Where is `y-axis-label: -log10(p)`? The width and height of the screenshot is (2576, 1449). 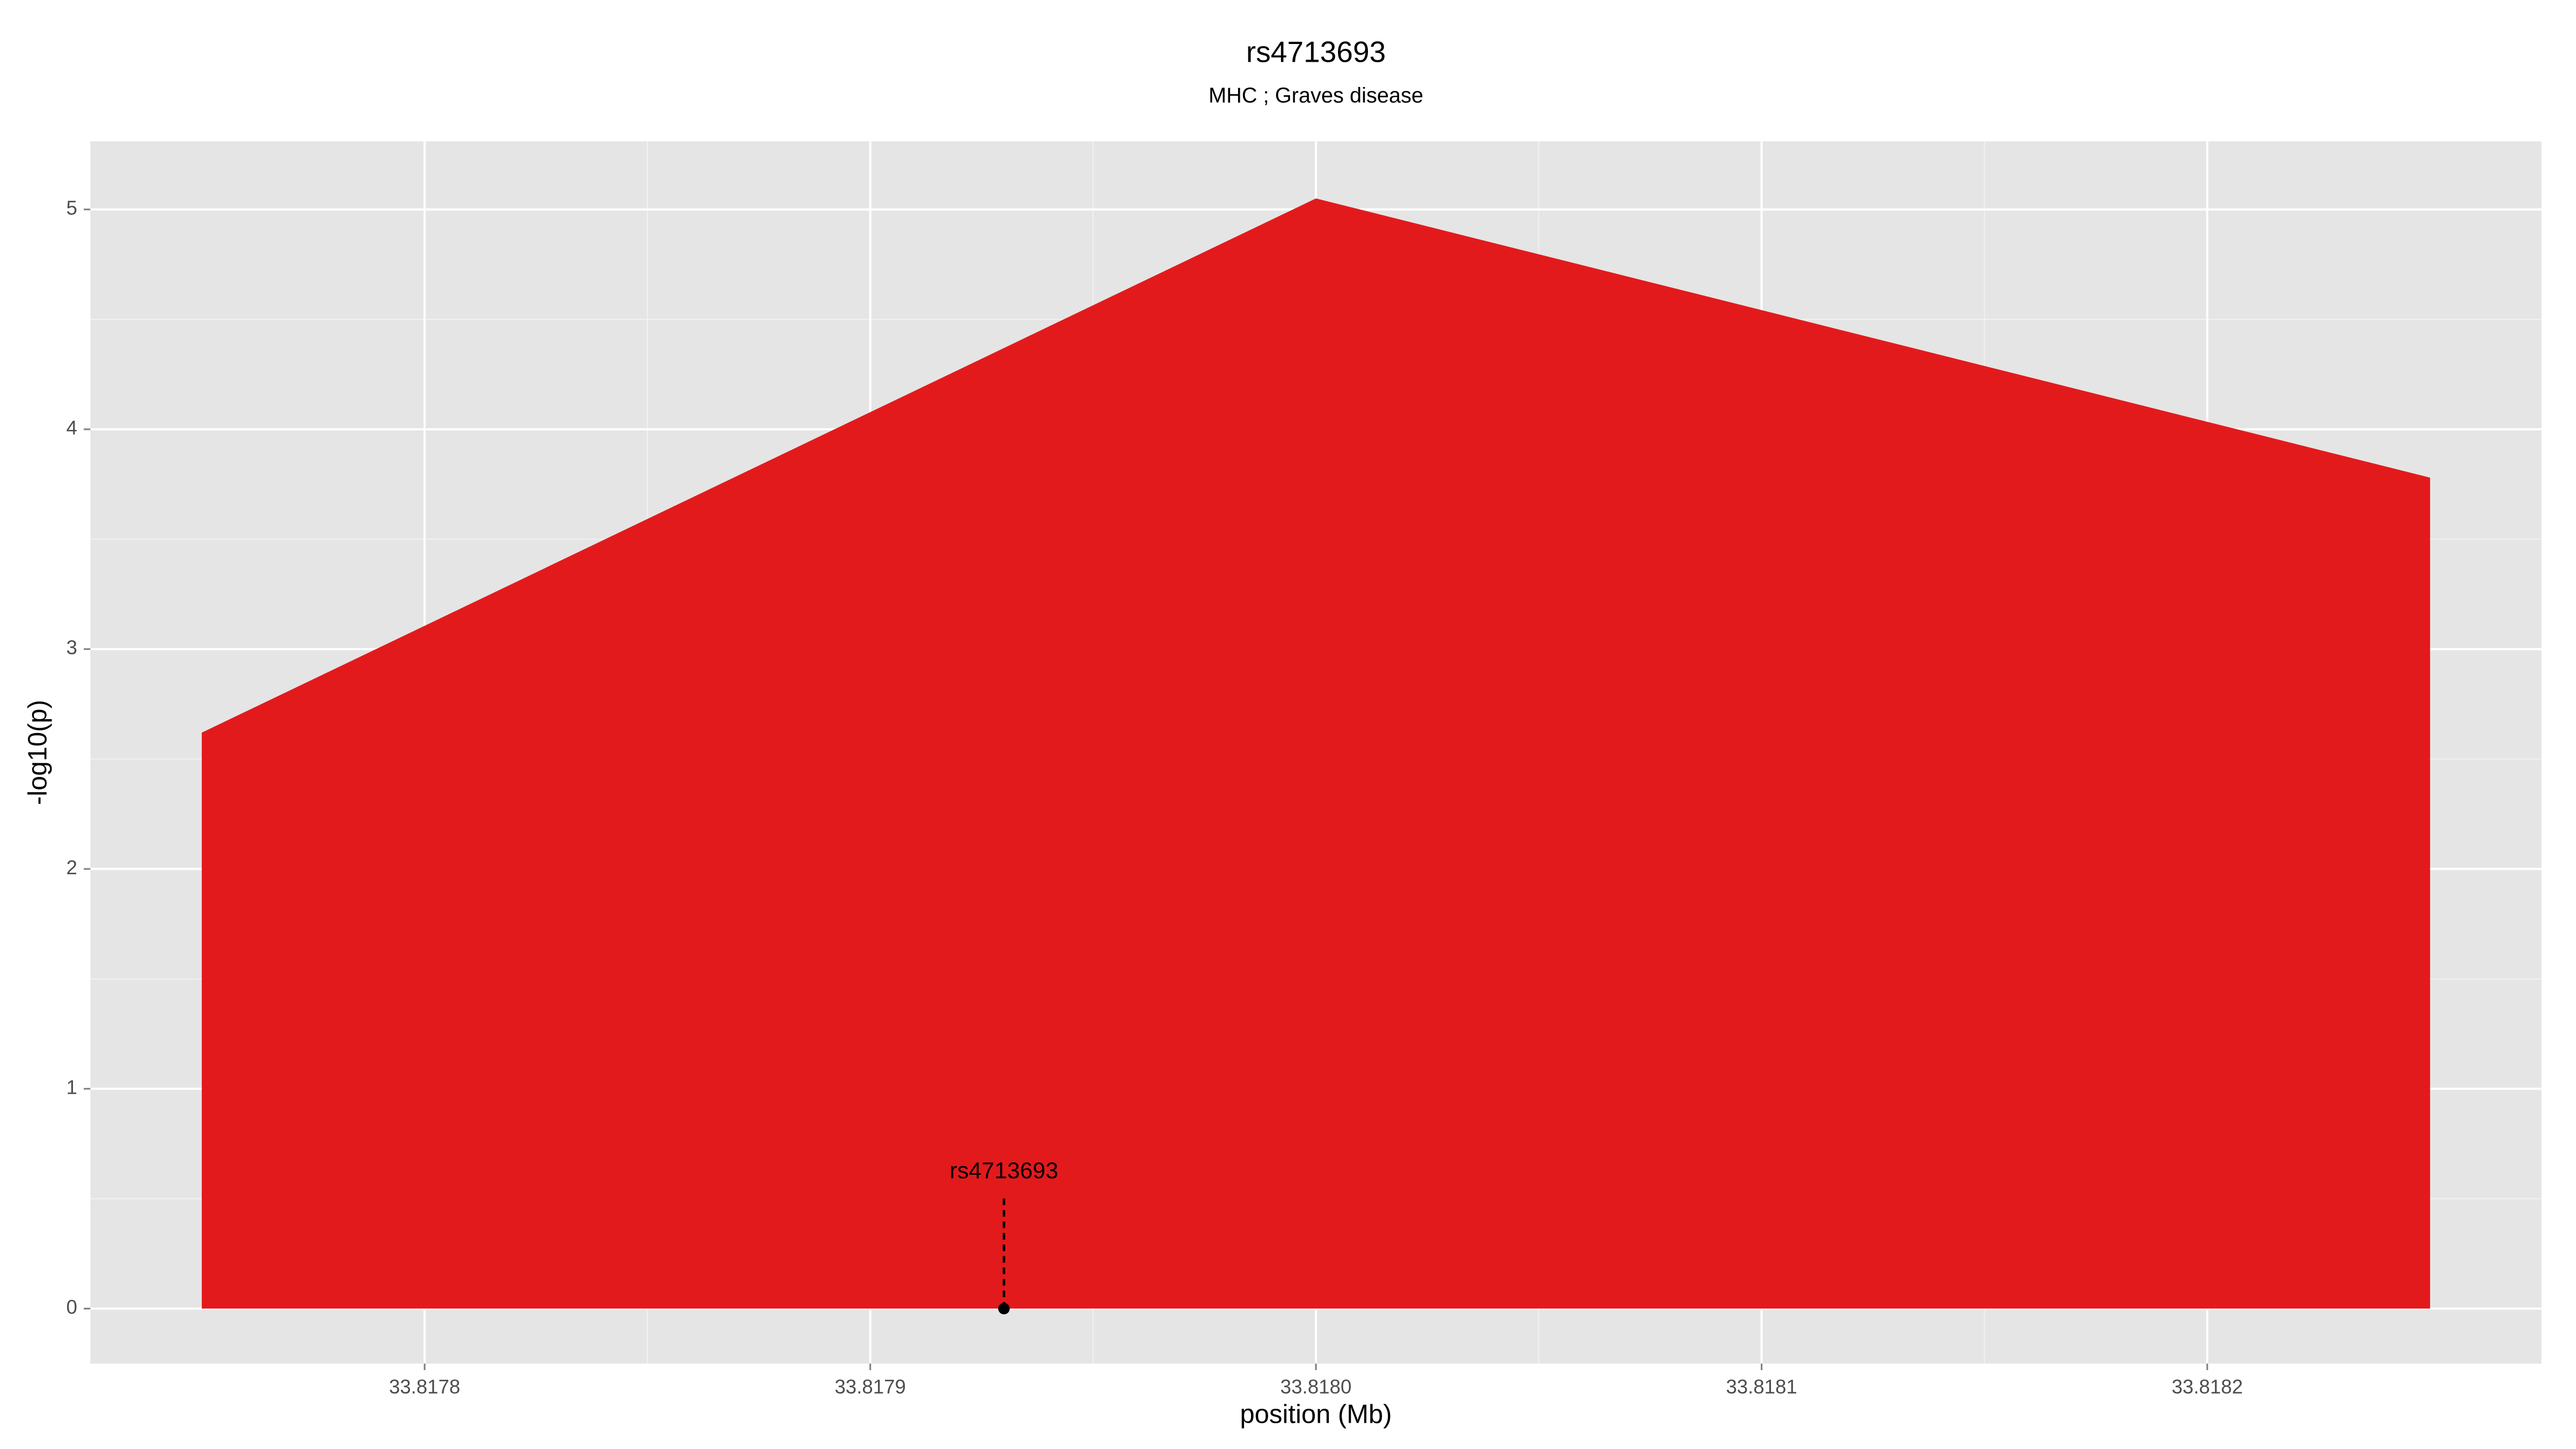 y-axis-label: -log10(p) is located at coordinates (37, 752).